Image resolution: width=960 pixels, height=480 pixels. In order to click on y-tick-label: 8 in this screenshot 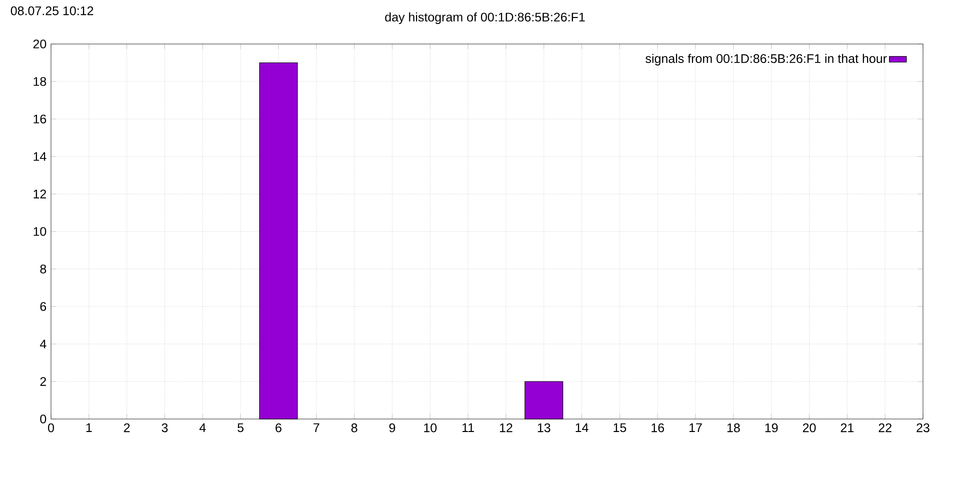, I will do `click(43, 269)`.